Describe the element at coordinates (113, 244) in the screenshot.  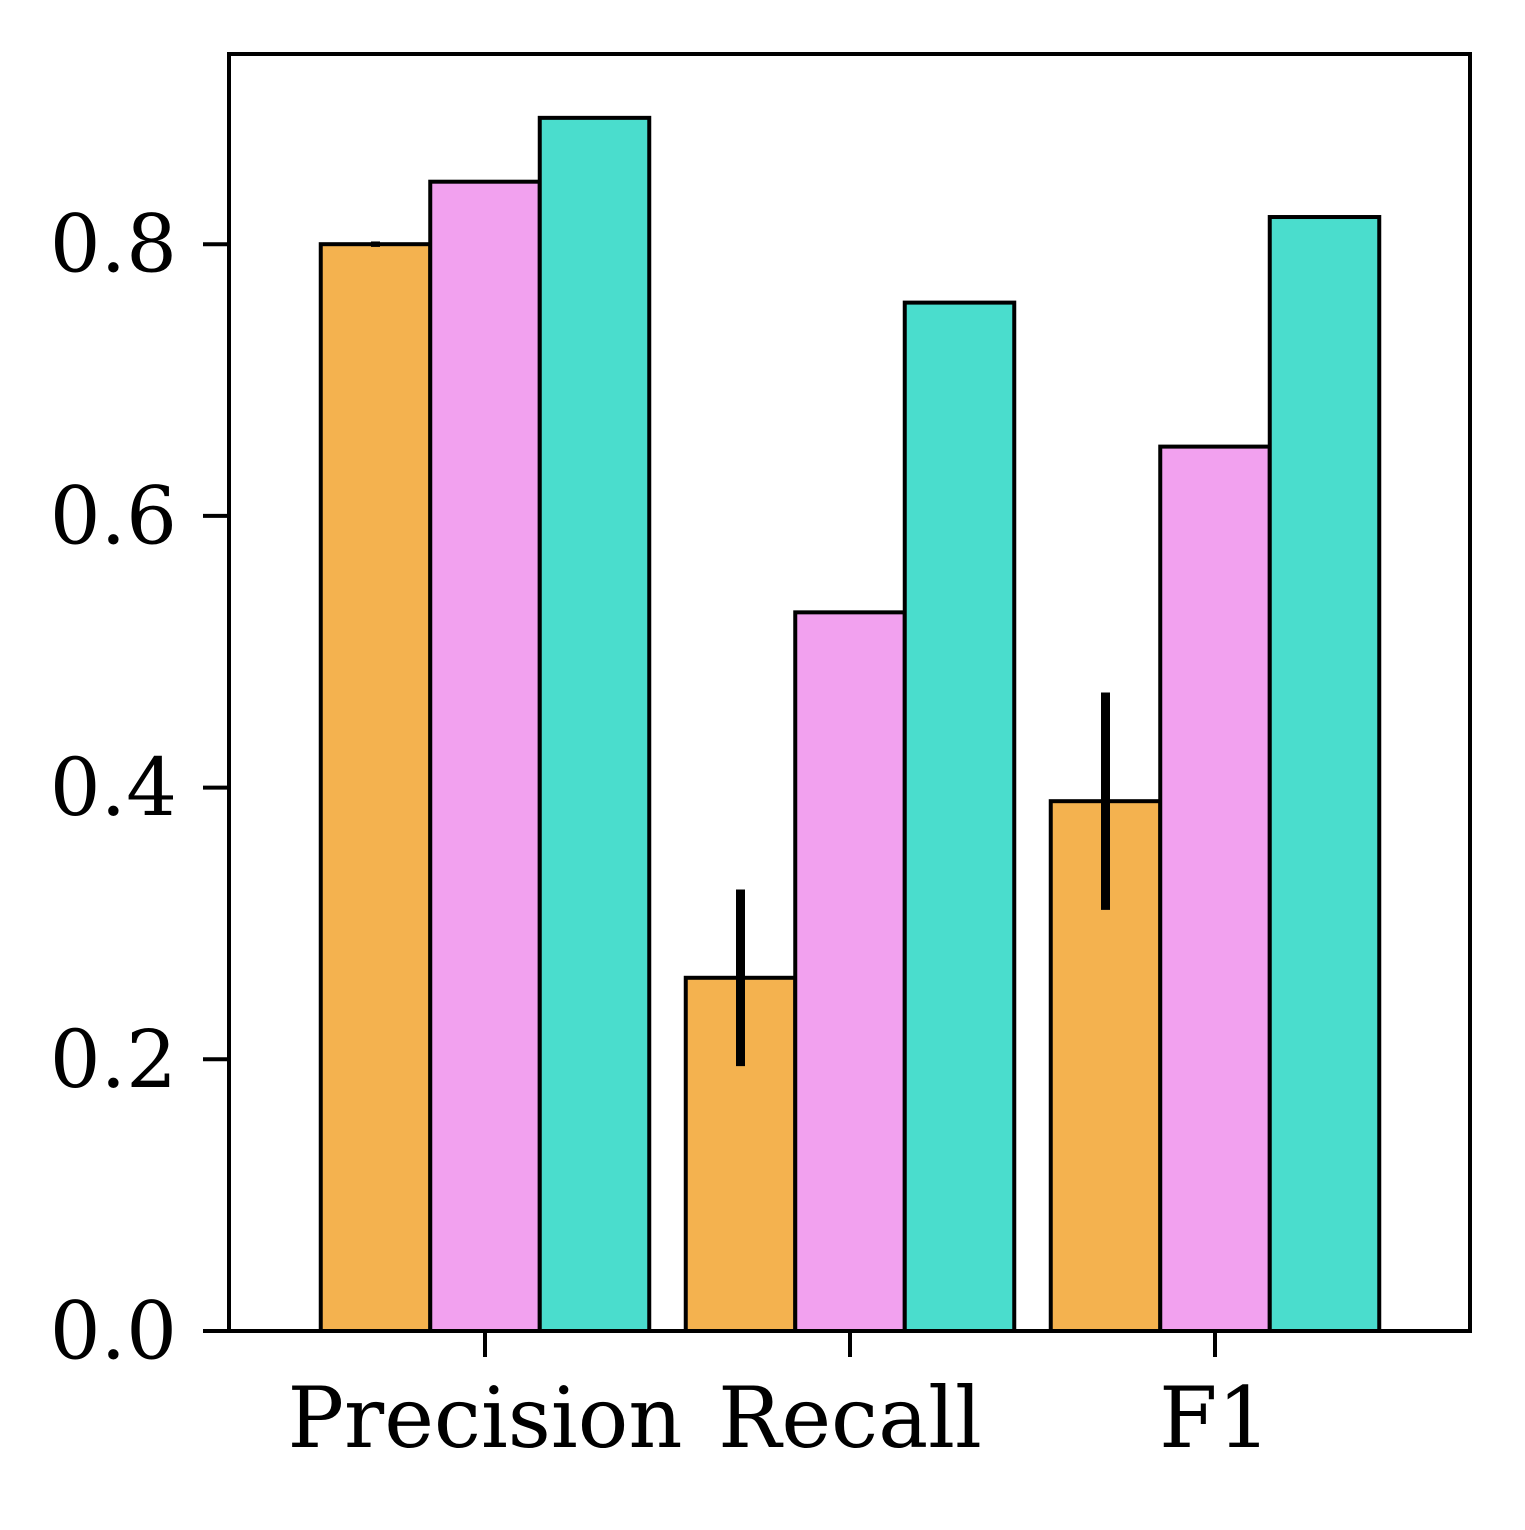
I see `y-tick-label: 0.8` at that location.